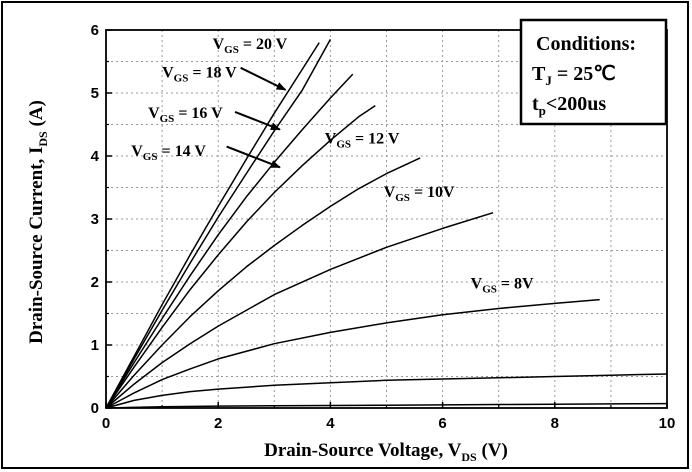 The width and height of the screenshot is (692, 472). I want to click on curve-label-1: VGS = 18 V, so click(199, 74).